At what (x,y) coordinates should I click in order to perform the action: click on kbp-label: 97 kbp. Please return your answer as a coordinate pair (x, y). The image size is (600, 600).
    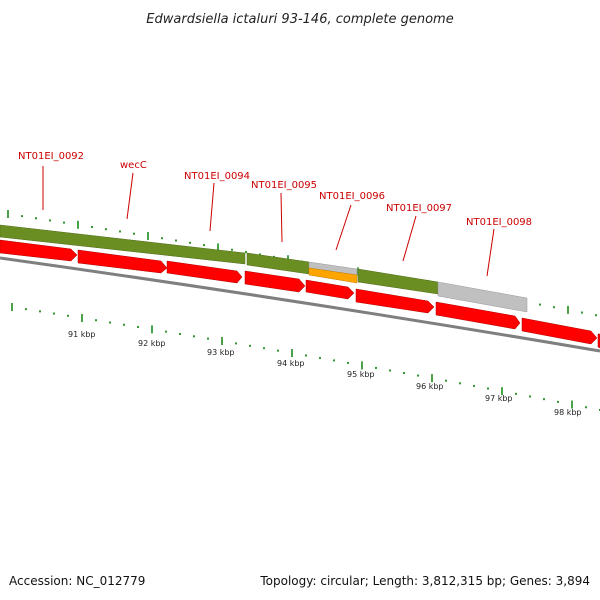
    Looking at the image, I should click on (499, 398).